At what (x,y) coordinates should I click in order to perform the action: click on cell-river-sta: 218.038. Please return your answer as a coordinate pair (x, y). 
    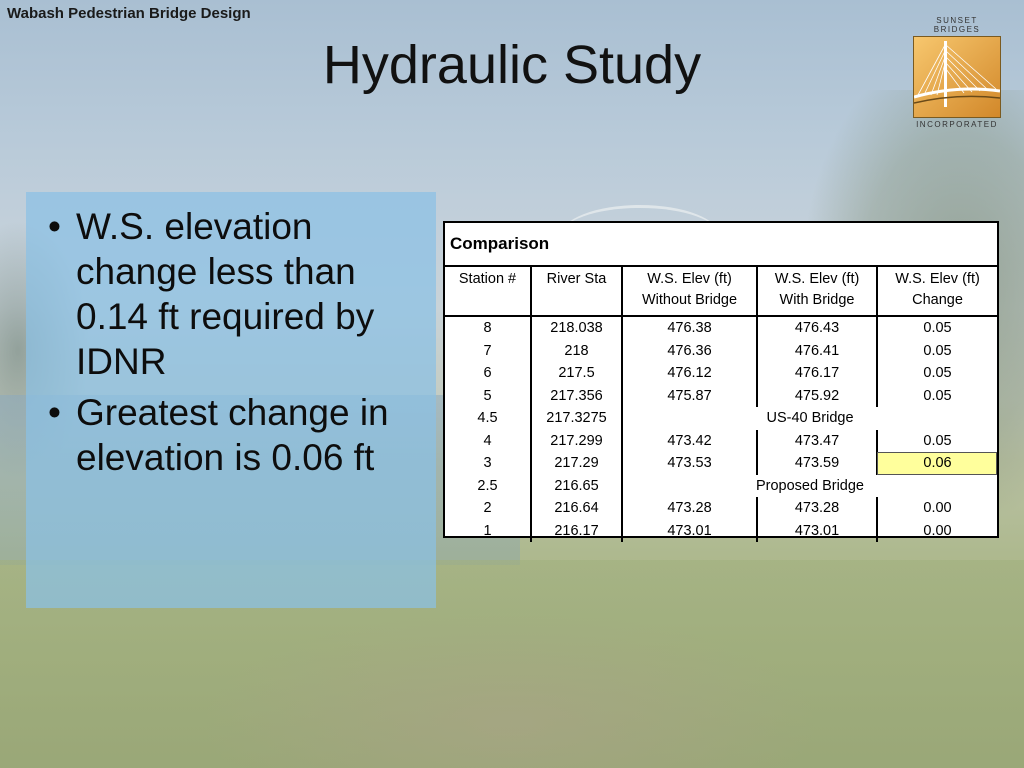
    Looking at the image, I should click on (576, 328).